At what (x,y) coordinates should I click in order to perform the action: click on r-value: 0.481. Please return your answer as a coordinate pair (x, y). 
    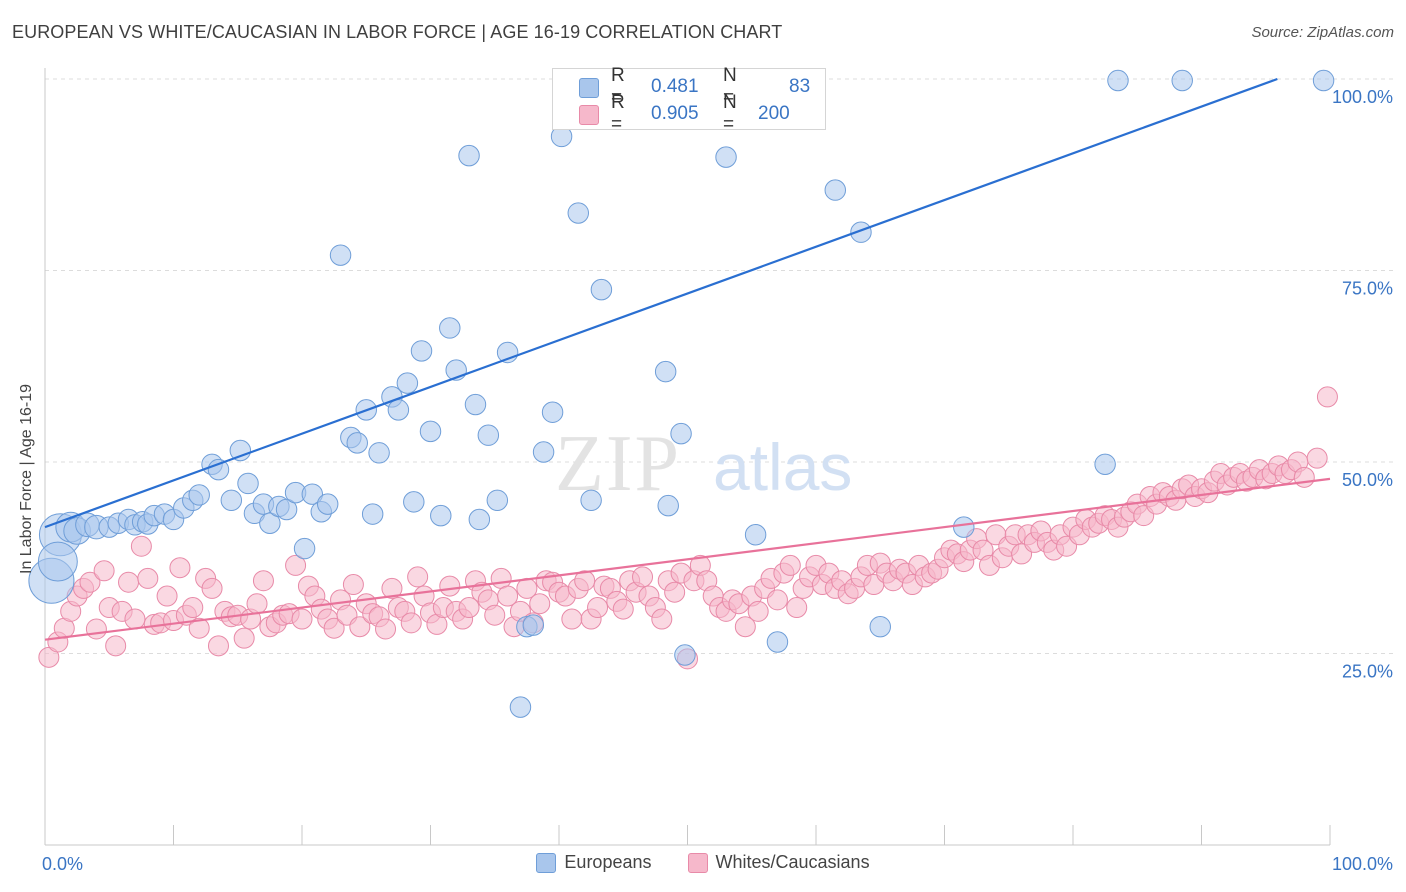
    Looking at the image, I should click on (675, 86).